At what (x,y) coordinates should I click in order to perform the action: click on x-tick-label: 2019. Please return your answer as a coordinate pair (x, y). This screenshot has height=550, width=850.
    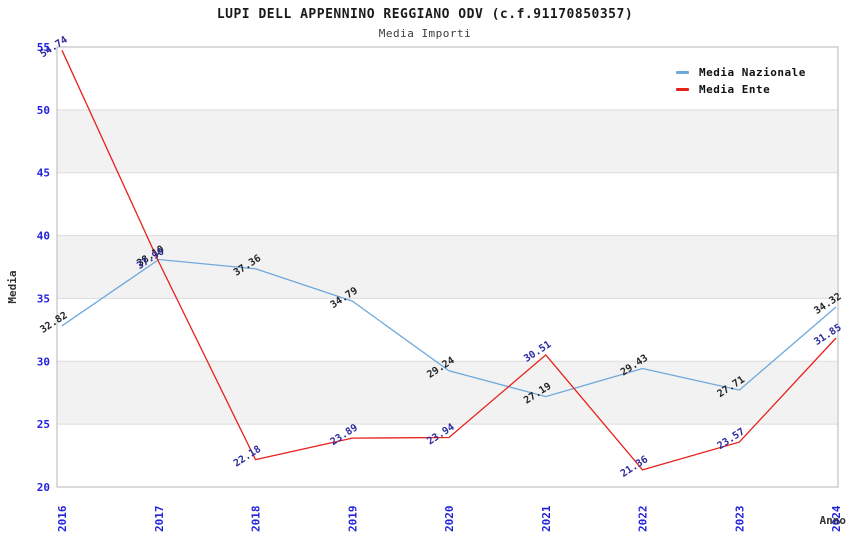
    Looking at the image, I should click on (352, 519).